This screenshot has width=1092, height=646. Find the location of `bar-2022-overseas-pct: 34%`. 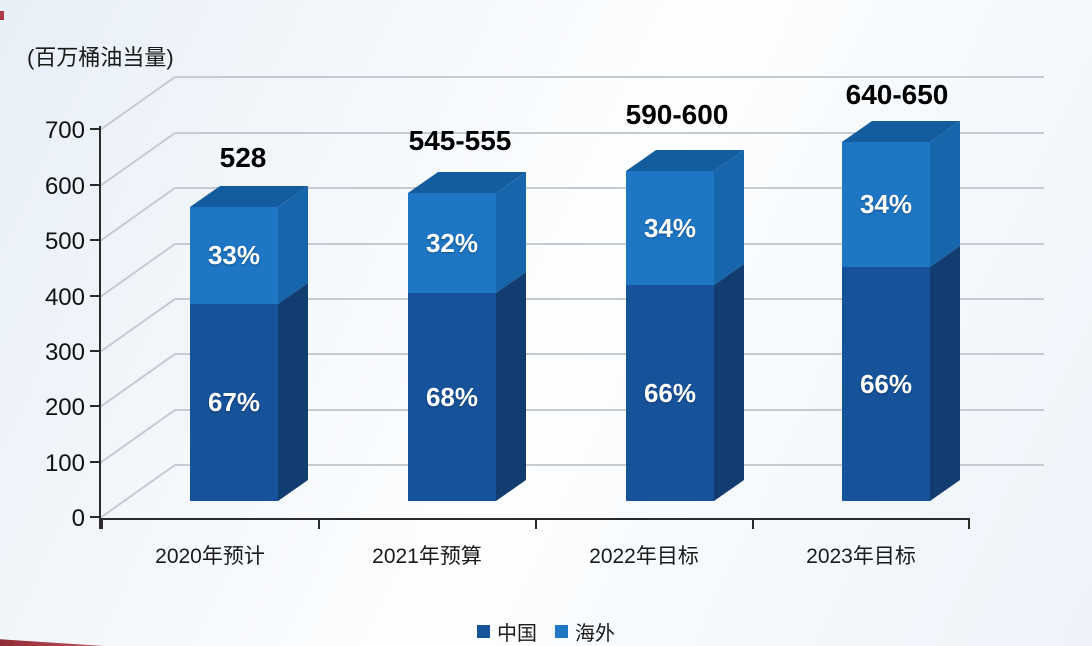

bar-2022-overseas-pct: 34% is located at coordinates (670, 227).